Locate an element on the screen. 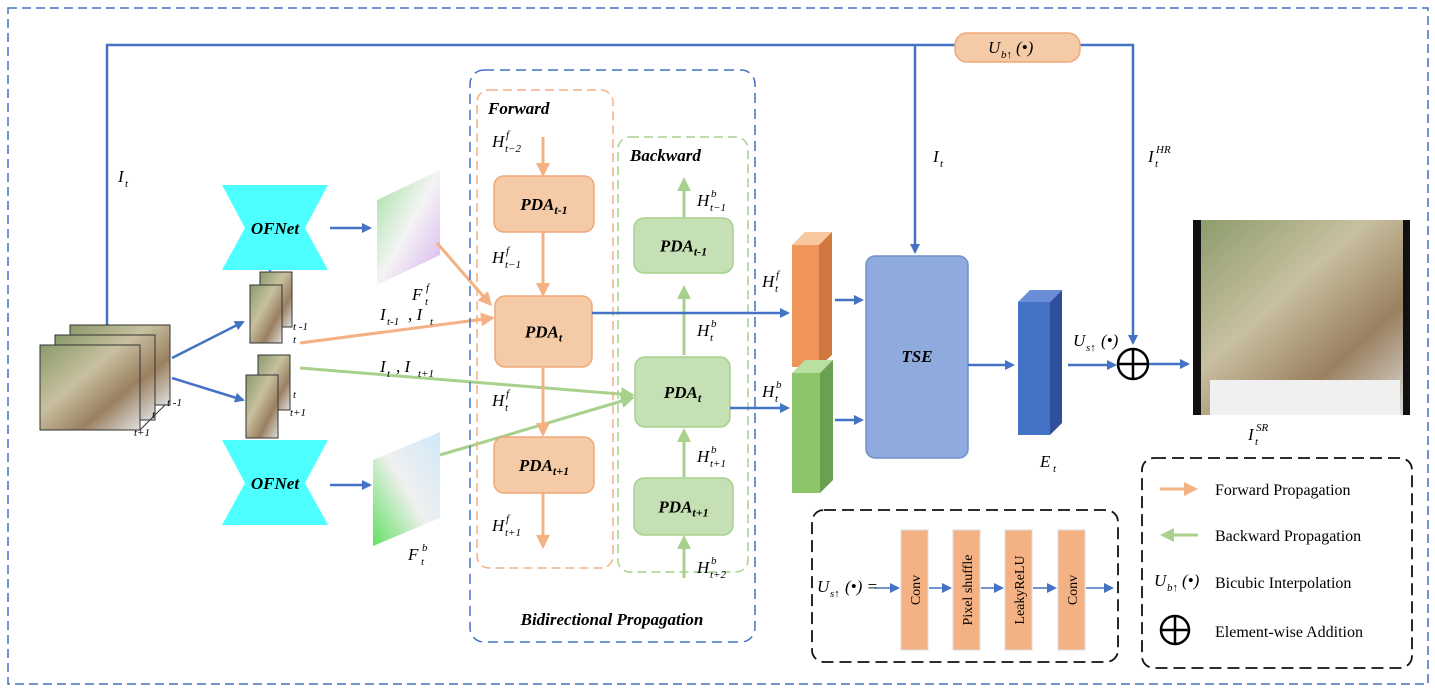 The image size is (1435, 692). frame-pair-top is located at coordinates (271, 307).